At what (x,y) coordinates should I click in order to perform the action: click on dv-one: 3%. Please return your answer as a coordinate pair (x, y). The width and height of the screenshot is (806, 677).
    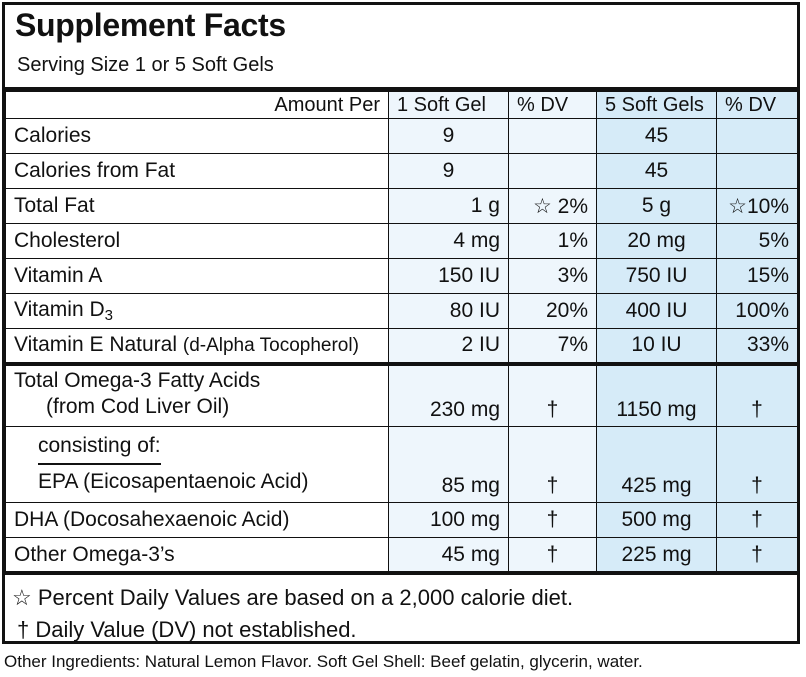
    Looking at the image, I should click on (552, 276).